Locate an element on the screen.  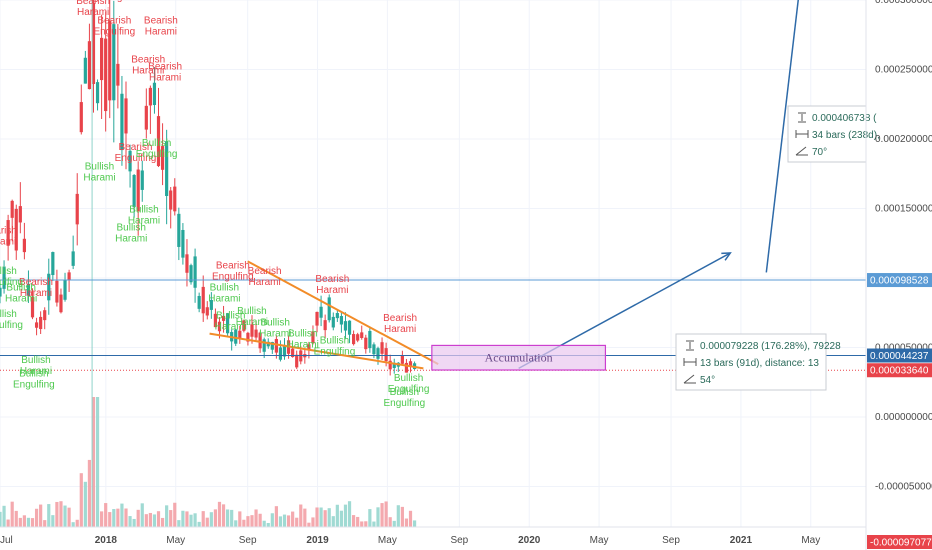
price-tag is located at coordinates (899, 370).